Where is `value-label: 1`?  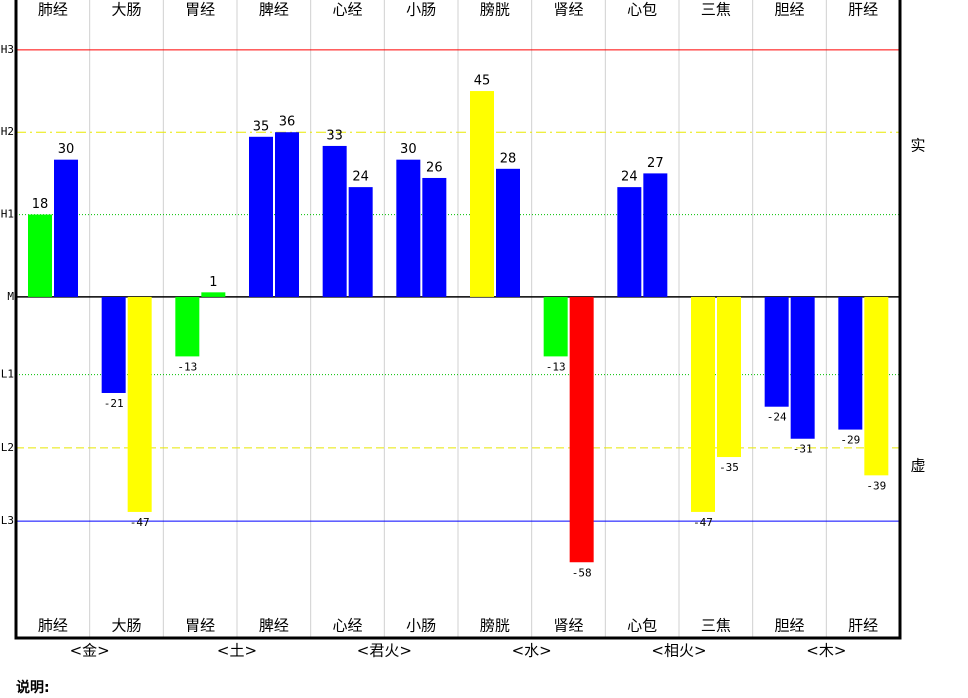
value-label: 1 is located at coordinates (213, 282).